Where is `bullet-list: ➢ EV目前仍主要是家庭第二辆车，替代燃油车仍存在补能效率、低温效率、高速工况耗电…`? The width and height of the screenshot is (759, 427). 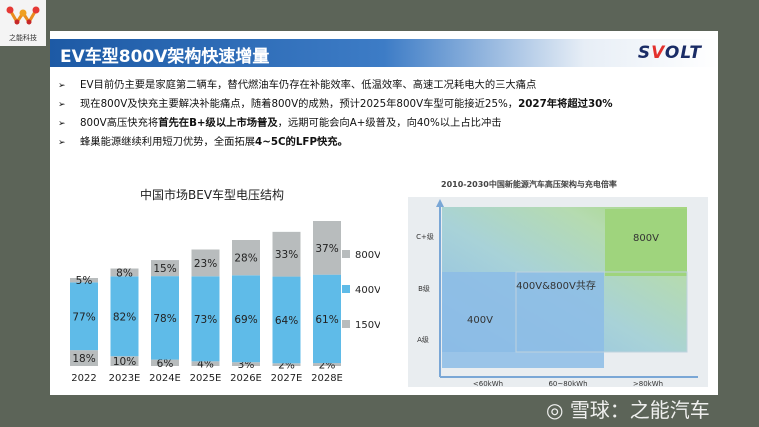 bullet-list: ➢ EV目前仍主要是家庭第二辆车，替代燃油车仍存在补能效率、低温效率、高速工况耗电… is located at coordinates (335, 114).